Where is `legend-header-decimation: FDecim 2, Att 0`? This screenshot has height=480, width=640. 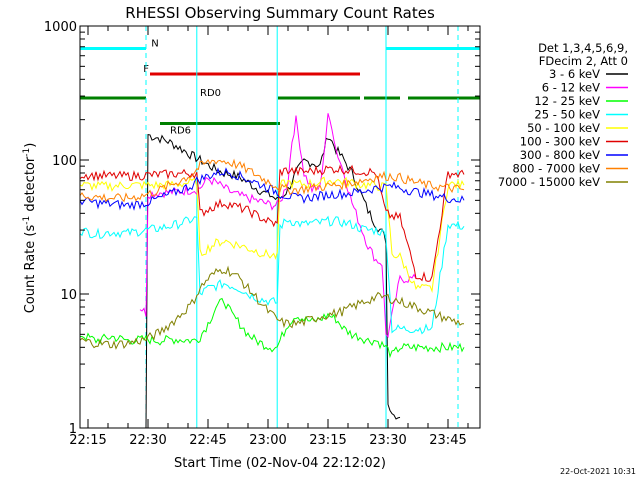 legend-header-decimation: FDecim 2, Att 0 is located at coordinates (583, 61).